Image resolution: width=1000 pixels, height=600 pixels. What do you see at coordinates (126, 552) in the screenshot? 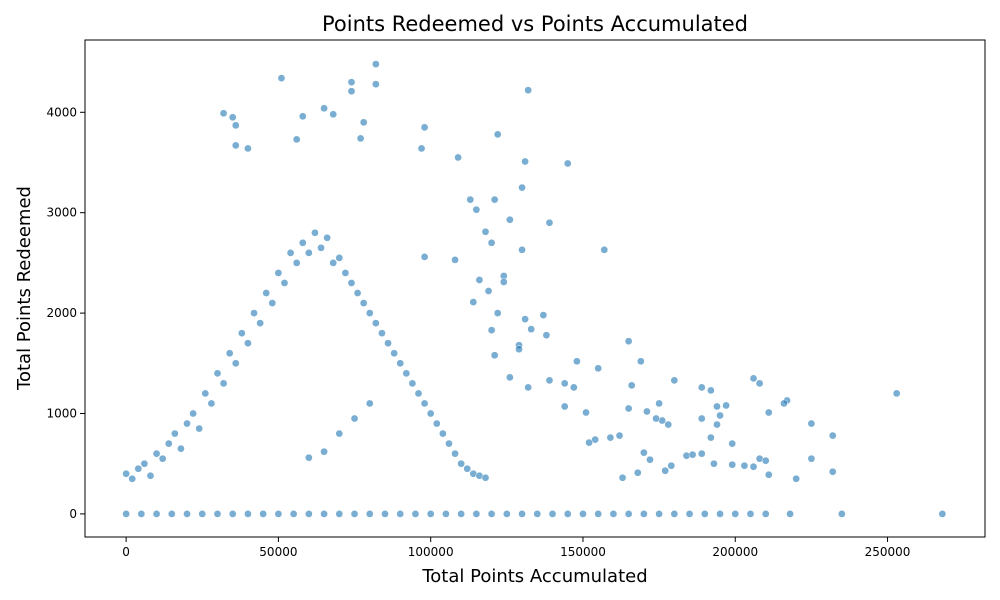
I see `x-tick-label: 0` at bounding box center [126, 552].